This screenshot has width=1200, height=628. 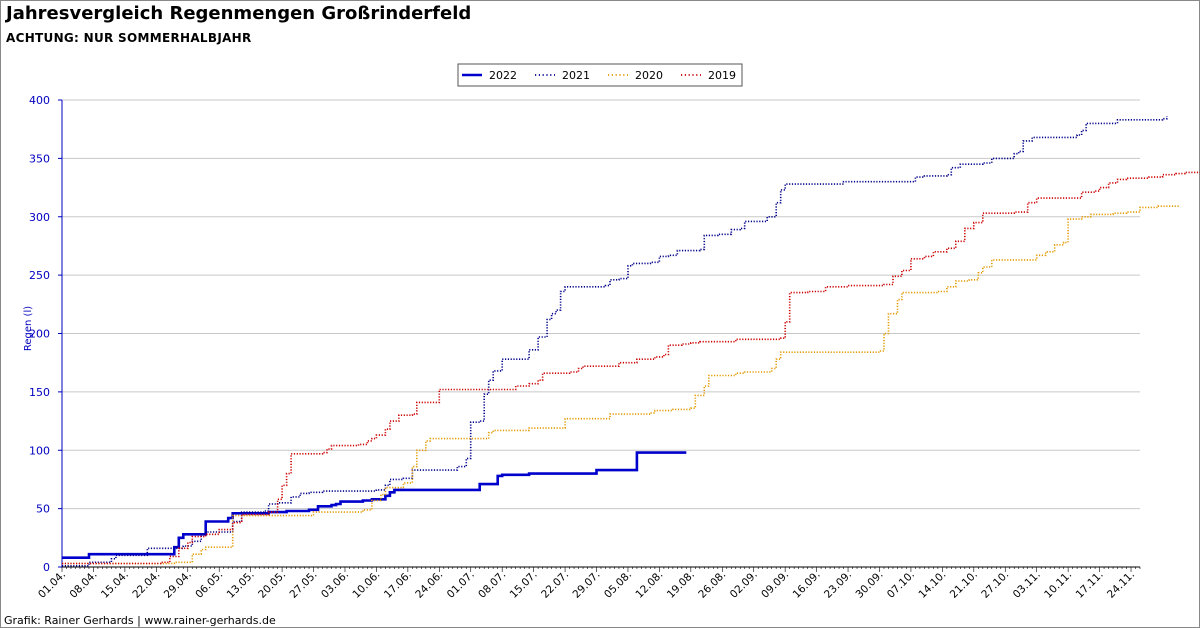 I want to click on y-tick-label: 150, so click(x=39, y=392).